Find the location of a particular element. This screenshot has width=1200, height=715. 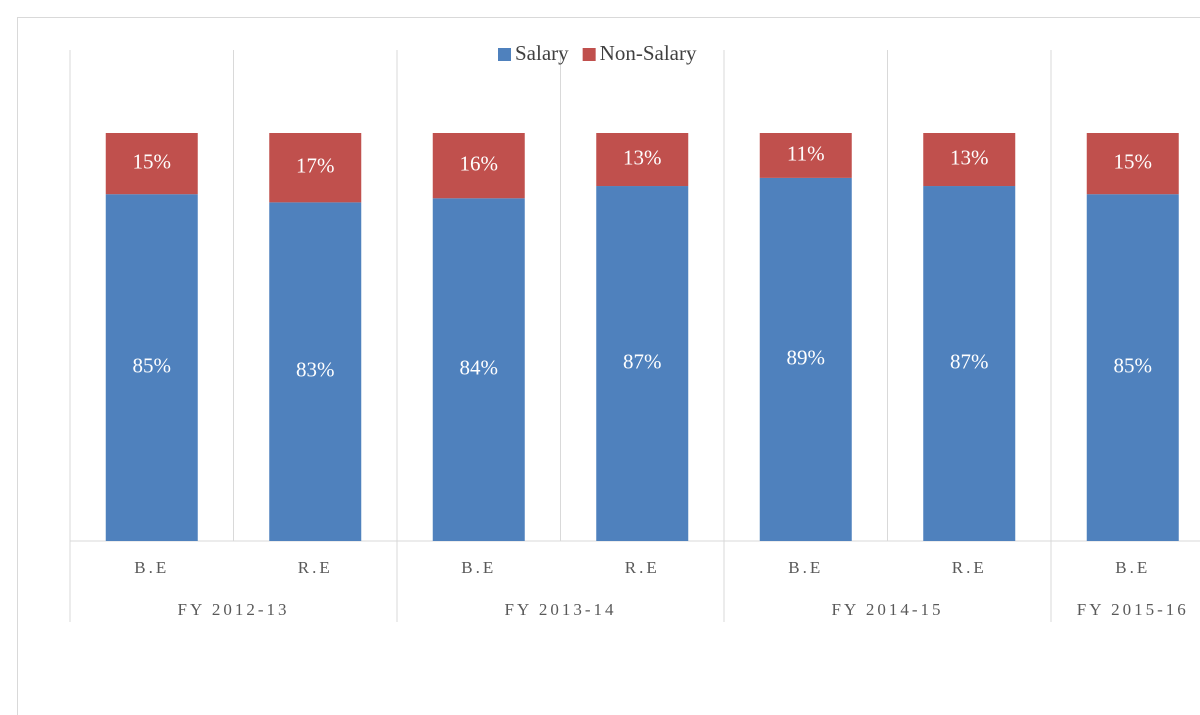

group-label: FY 2015-16 is located at coordinates (1133, 609).